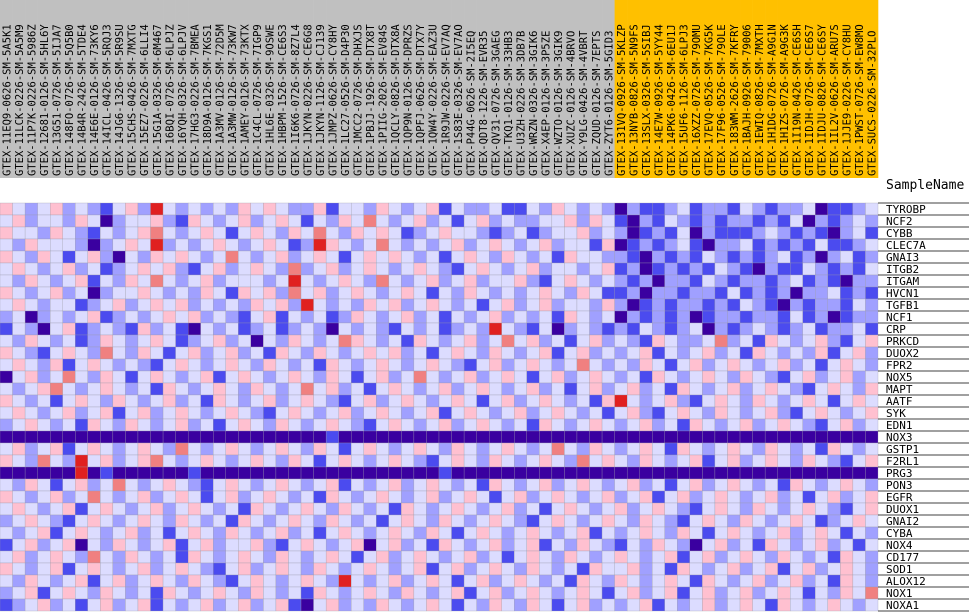  I want to click on sample-name: GTEX-1IDJU-0826-SM-CE6SY, so click(823, 100).